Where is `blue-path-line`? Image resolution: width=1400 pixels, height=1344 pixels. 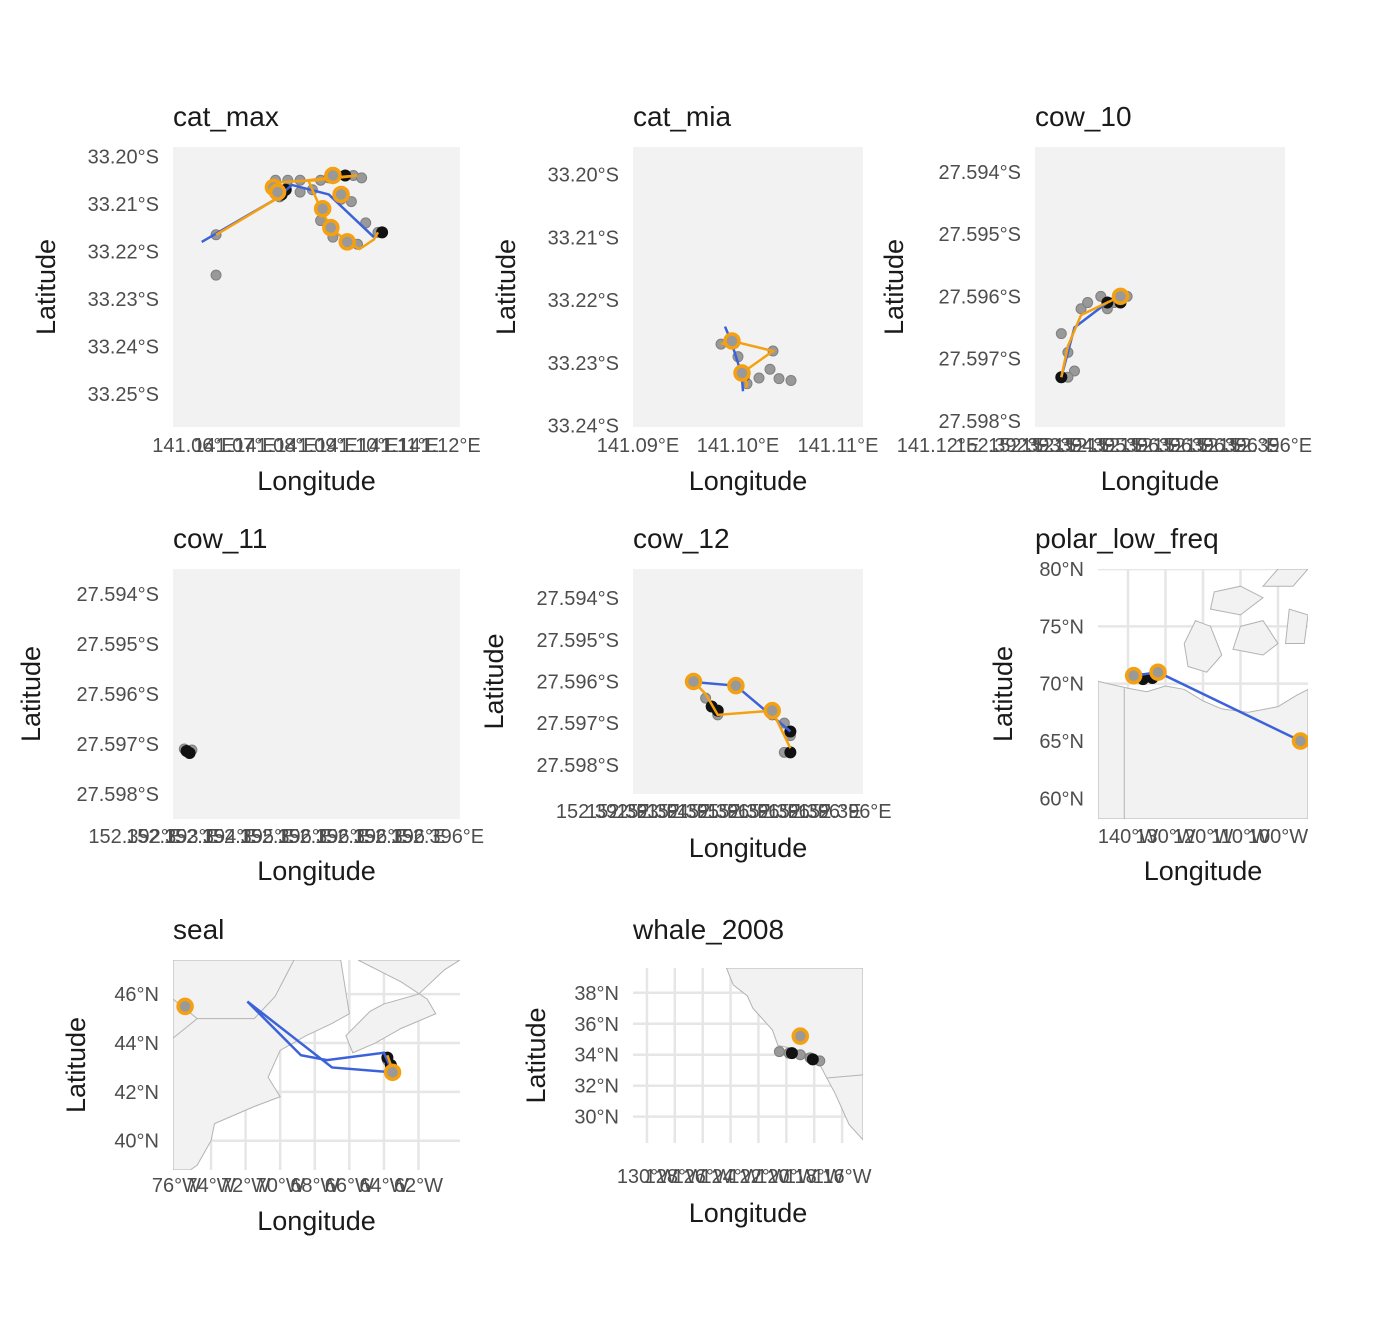 blue-path-line is located at coordinates (320, 1037).